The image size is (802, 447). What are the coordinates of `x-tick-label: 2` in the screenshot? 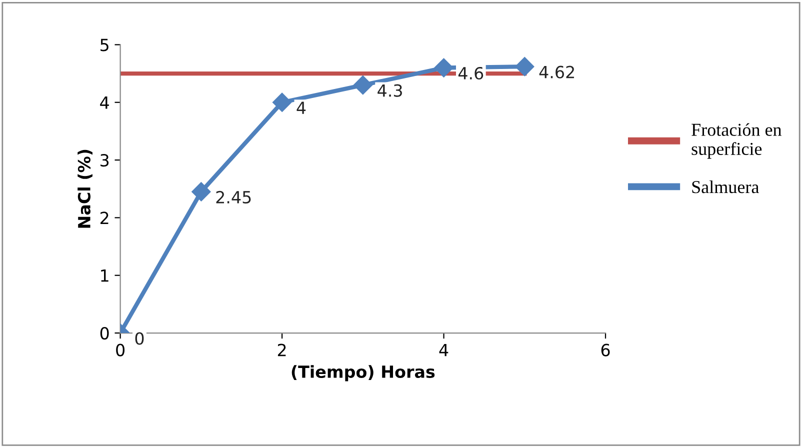 It's located at (282, 350).